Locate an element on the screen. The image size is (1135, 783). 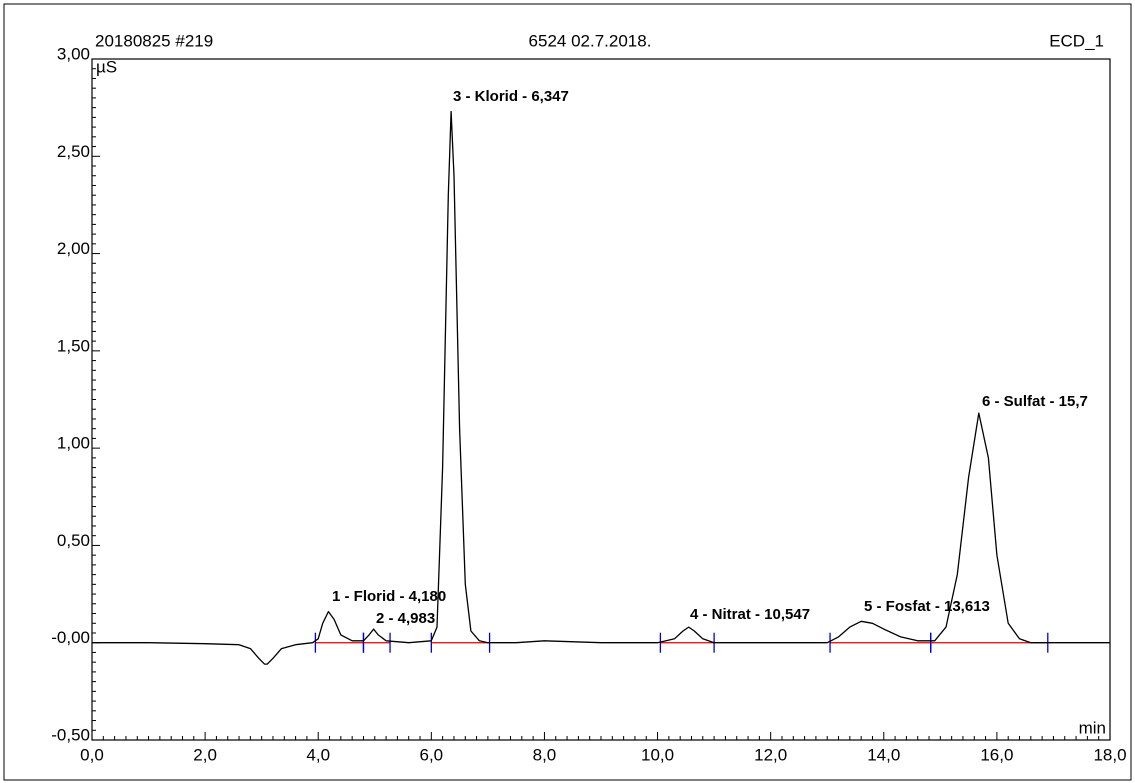
x-tick-label: 4,0 is located at coordinates (318, 754).